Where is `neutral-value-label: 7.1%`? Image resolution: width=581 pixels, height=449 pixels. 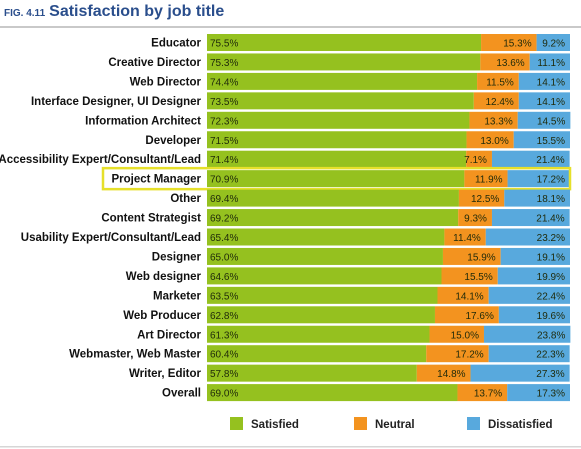 neutral-value-label: 7.1% is located at coordinates (475, 160).